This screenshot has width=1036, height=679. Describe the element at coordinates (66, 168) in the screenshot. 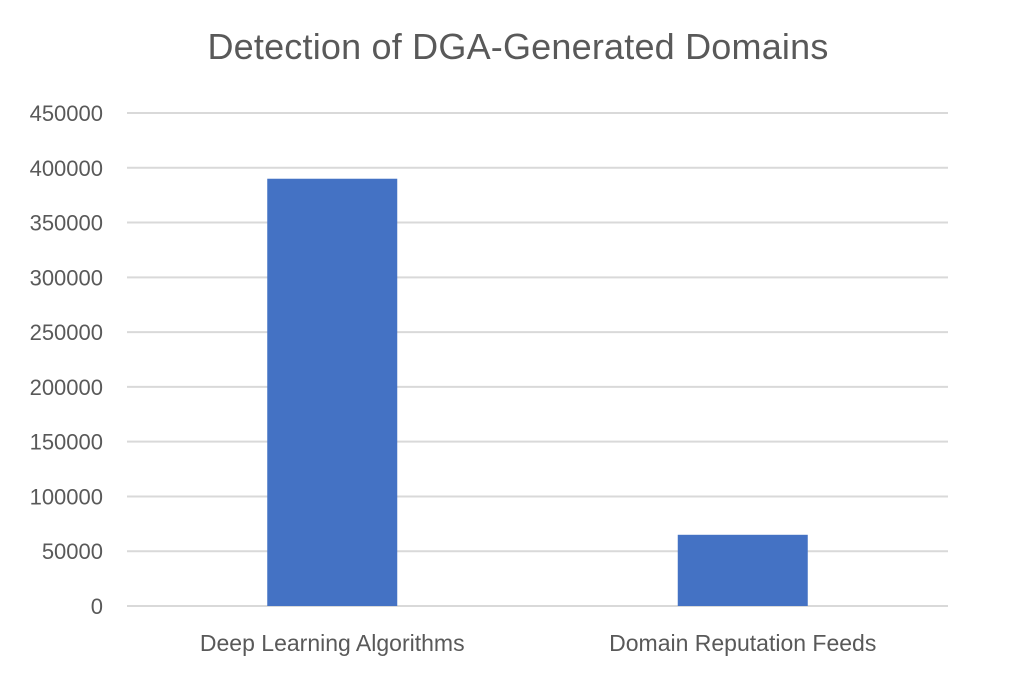

I see `y-tick-label-400000: 400000` at that location.